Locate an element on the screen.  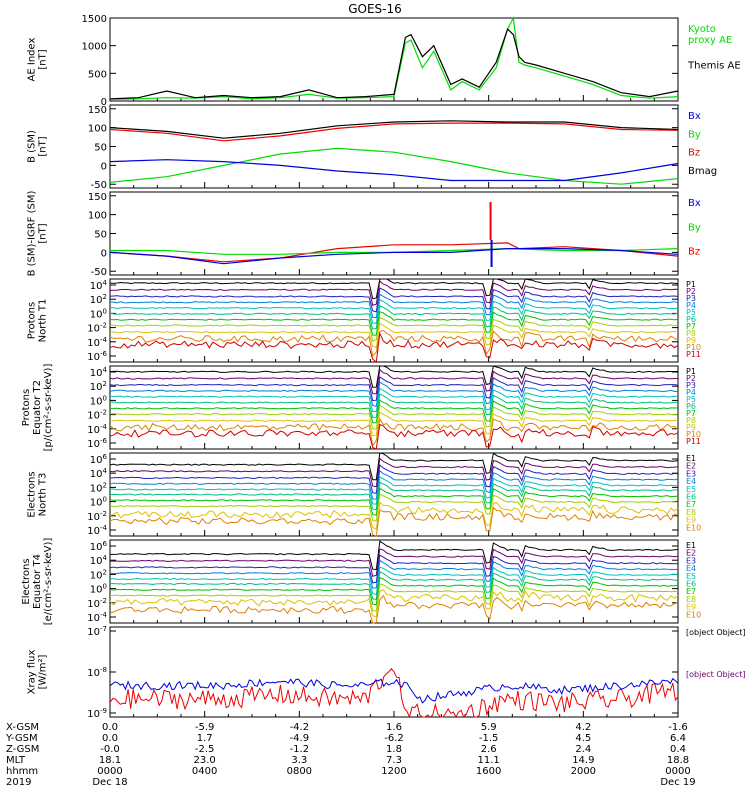
ephemeris-label: hhmm is located at coordinates (22, 771).